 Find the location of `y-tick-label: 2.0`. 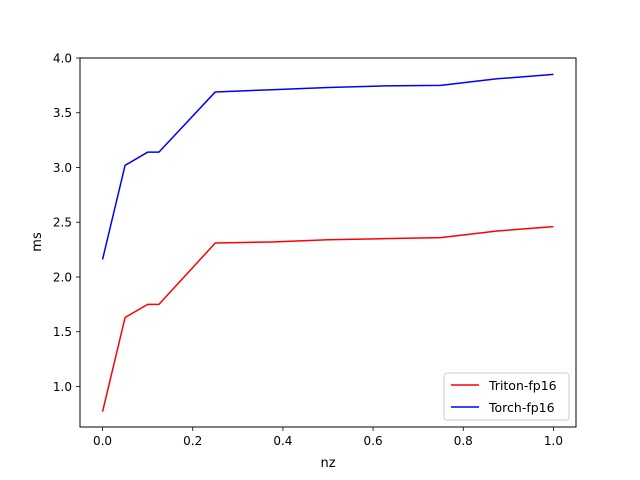

y-tick-label: 2.0 is located at coordinates (62, 277).